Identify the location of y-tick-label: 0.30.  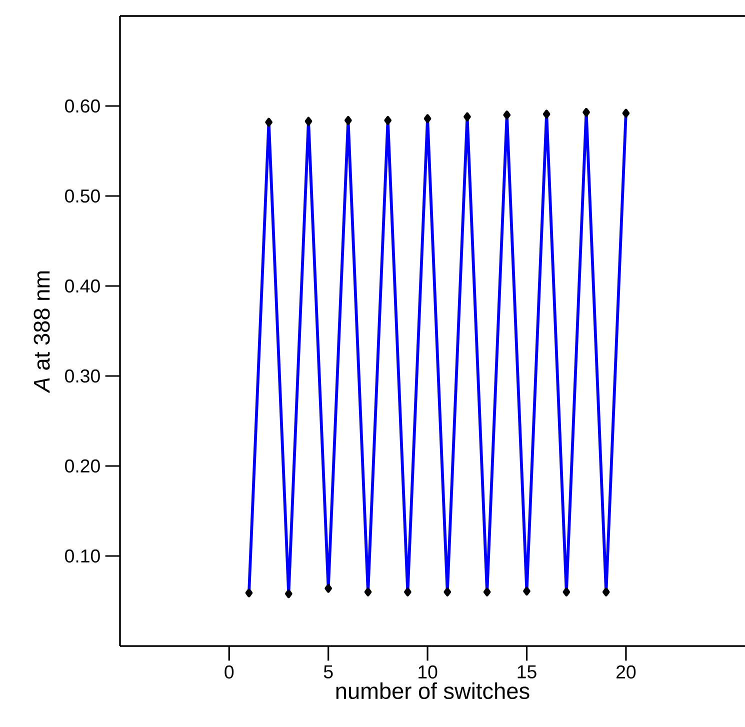
(82, 376).